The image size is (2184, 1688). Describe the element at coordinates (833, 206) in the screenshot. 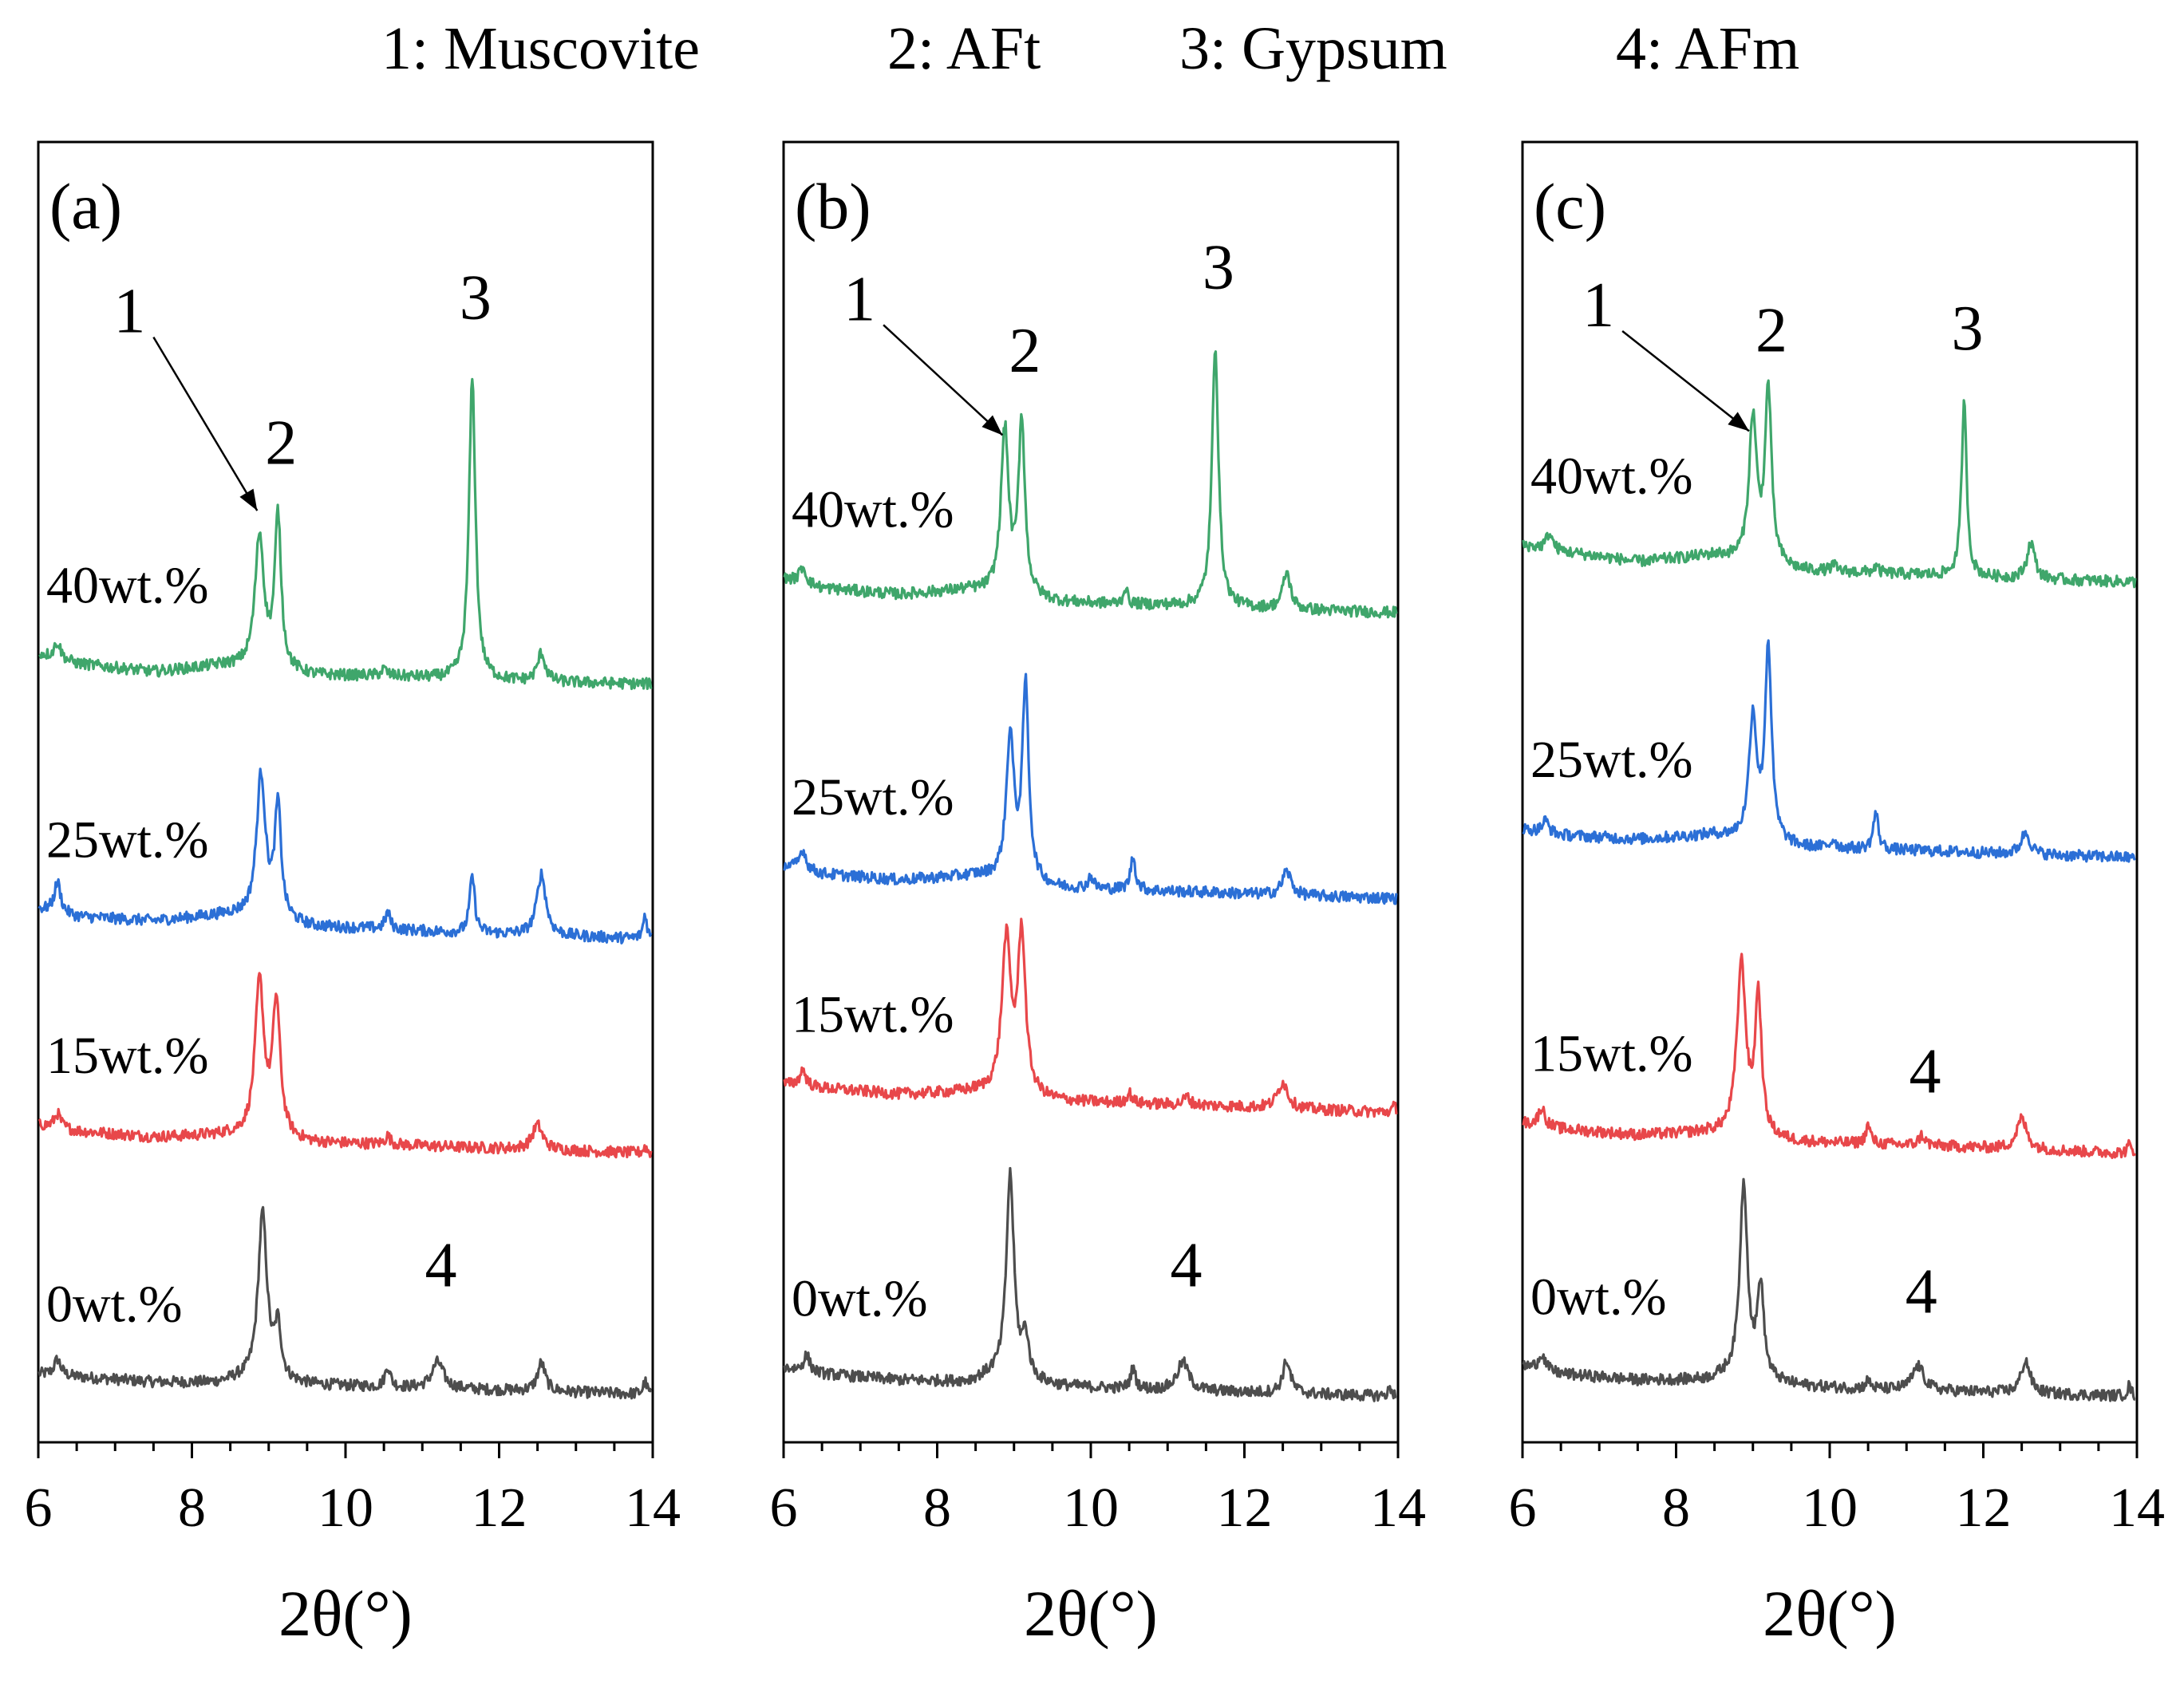

I see `panel-label: (b)` at that location.